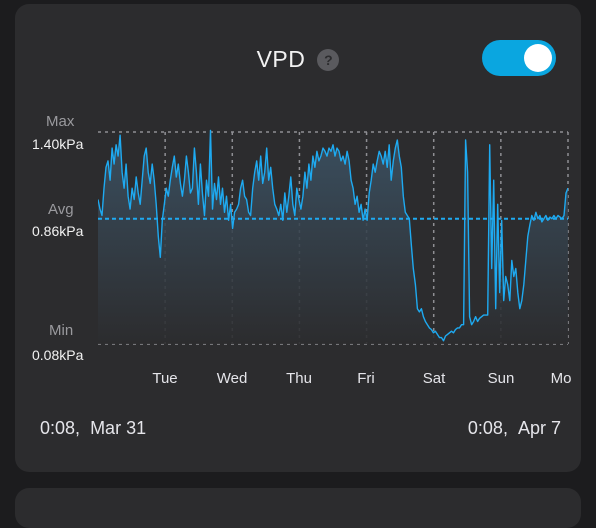 The image size is (596, 528). Describe the element at coordinates (299, 378) in the screenshot. I see `day-label-thu: Thu` at that location.